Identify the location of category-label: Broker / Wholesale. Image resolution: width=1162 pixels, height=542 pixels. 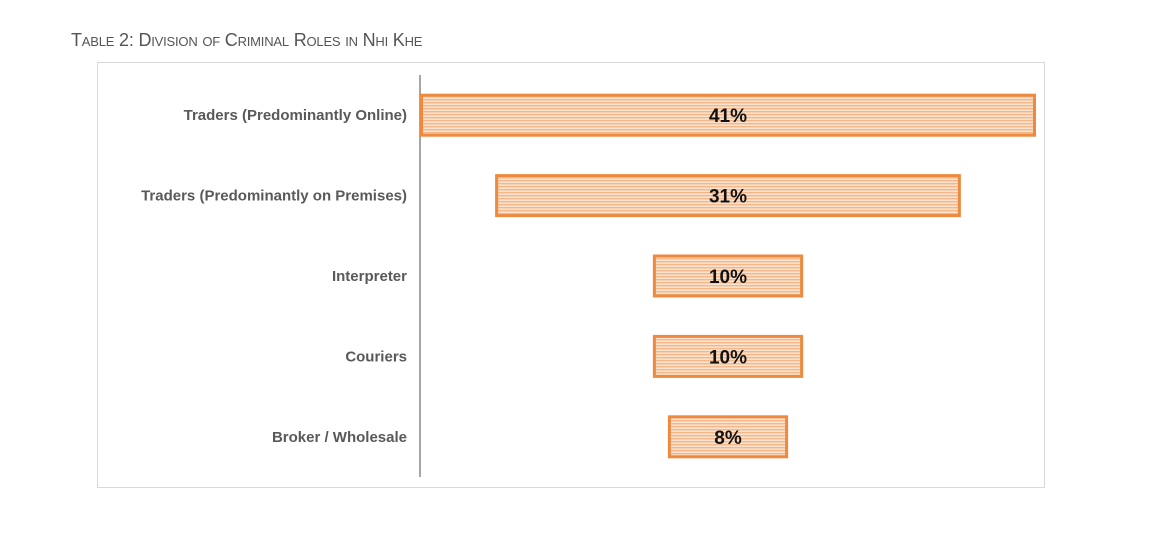
(339, 437).